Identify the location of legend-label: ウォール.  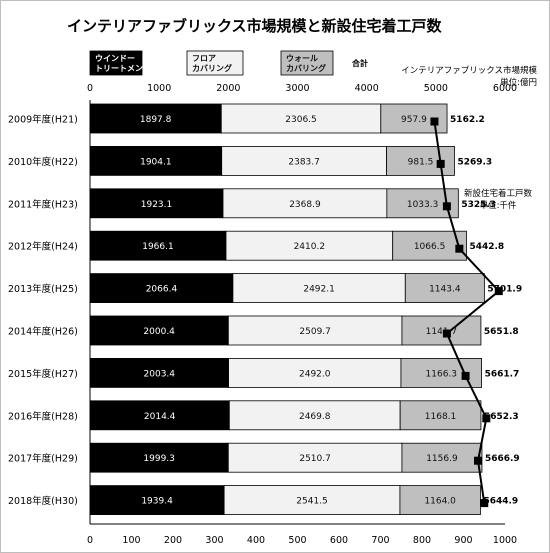
(302, 58).